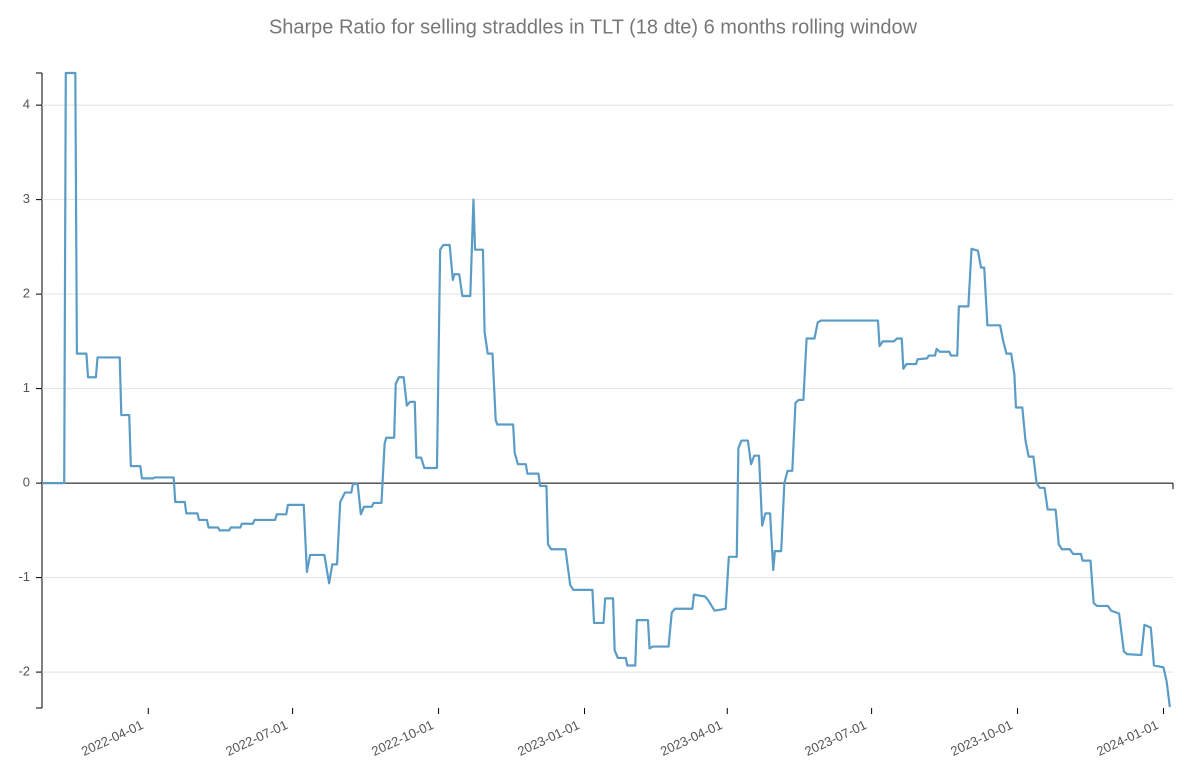  I want to click on x-tick-label: 2024-01-01, so click(1127, 738).